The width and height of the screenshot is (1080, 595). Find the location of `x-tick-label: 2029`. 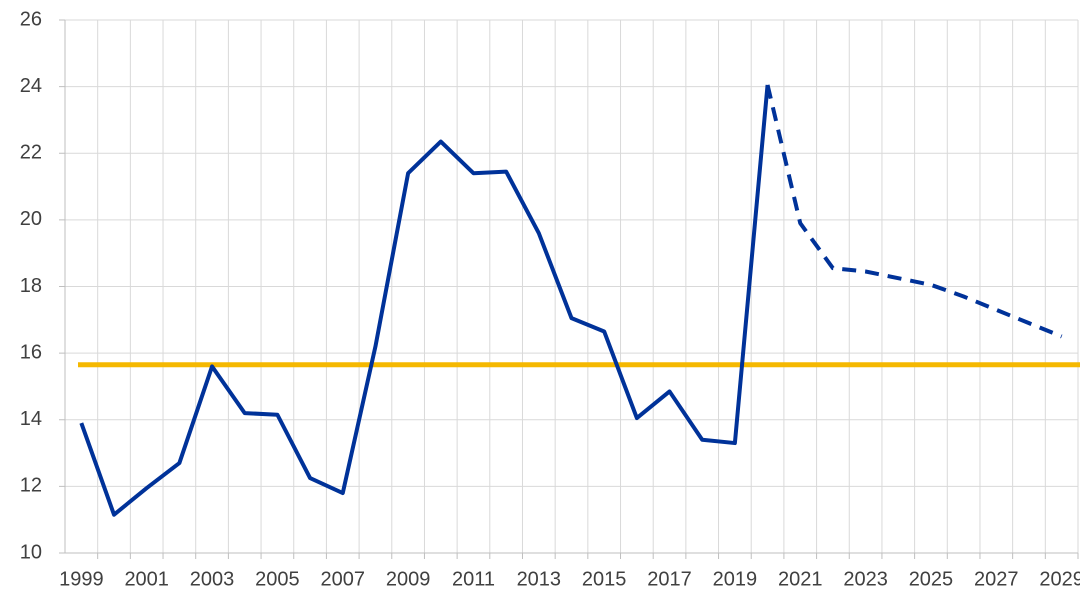

x-tick-label: 2029 is located at coordinates (1059, 579).